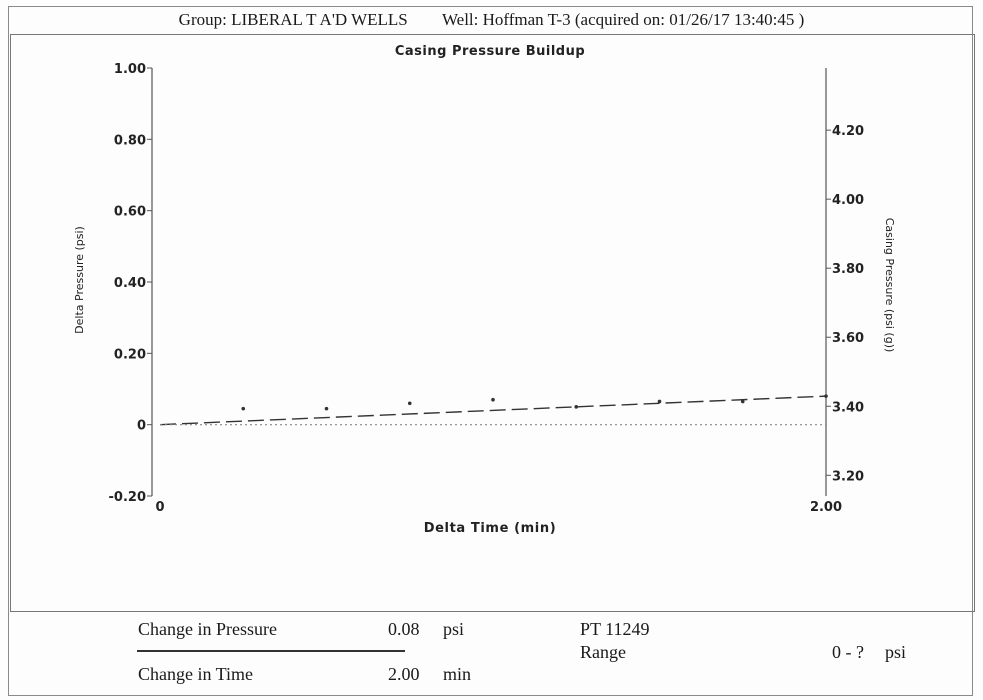 The image size is (983, 700). I want to click on x-tick-label: 0, so click(159, 507).